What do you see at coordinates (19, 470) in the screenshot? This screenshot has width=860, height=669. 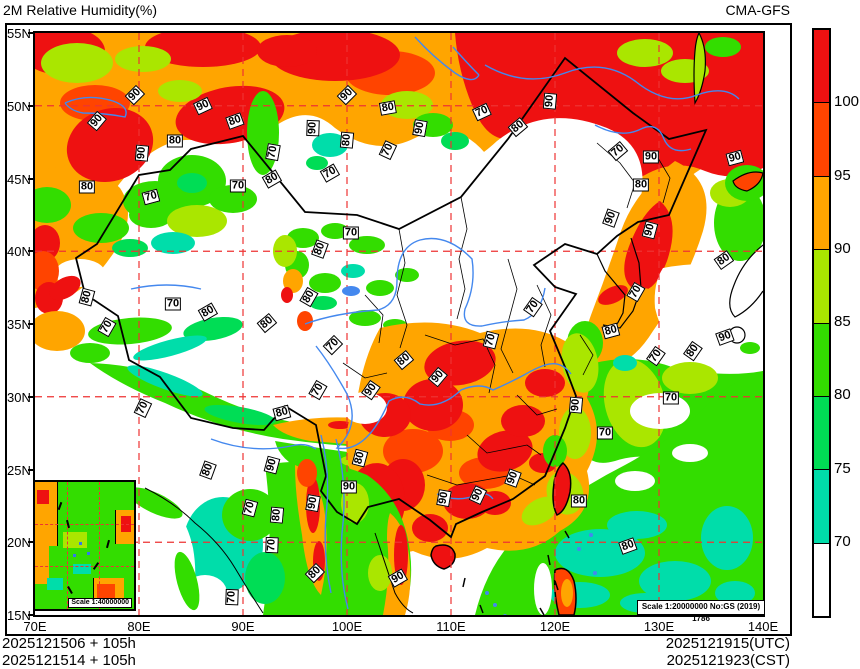 I see `lat-label-25N: 25N` at bounding box center [19, 470].